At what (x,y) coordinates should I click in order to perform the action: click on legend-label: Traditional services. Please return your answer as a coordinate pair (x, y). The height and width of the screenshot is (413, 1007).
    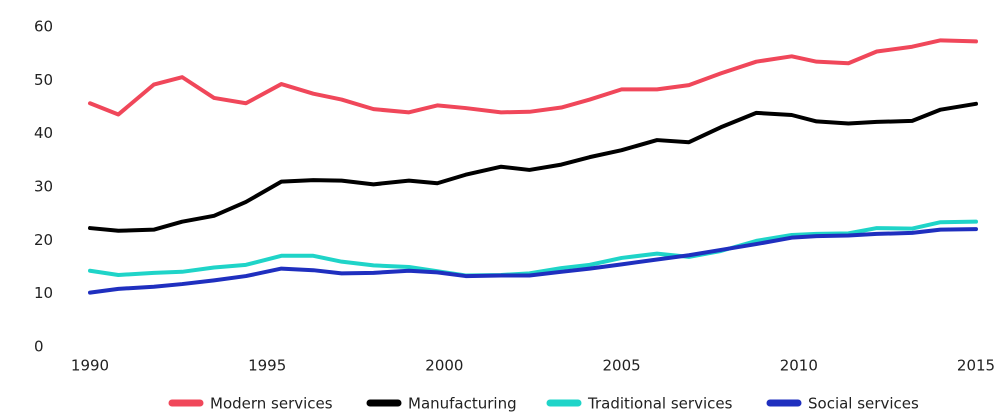
    Looking at the image, I should click on (660, 404).